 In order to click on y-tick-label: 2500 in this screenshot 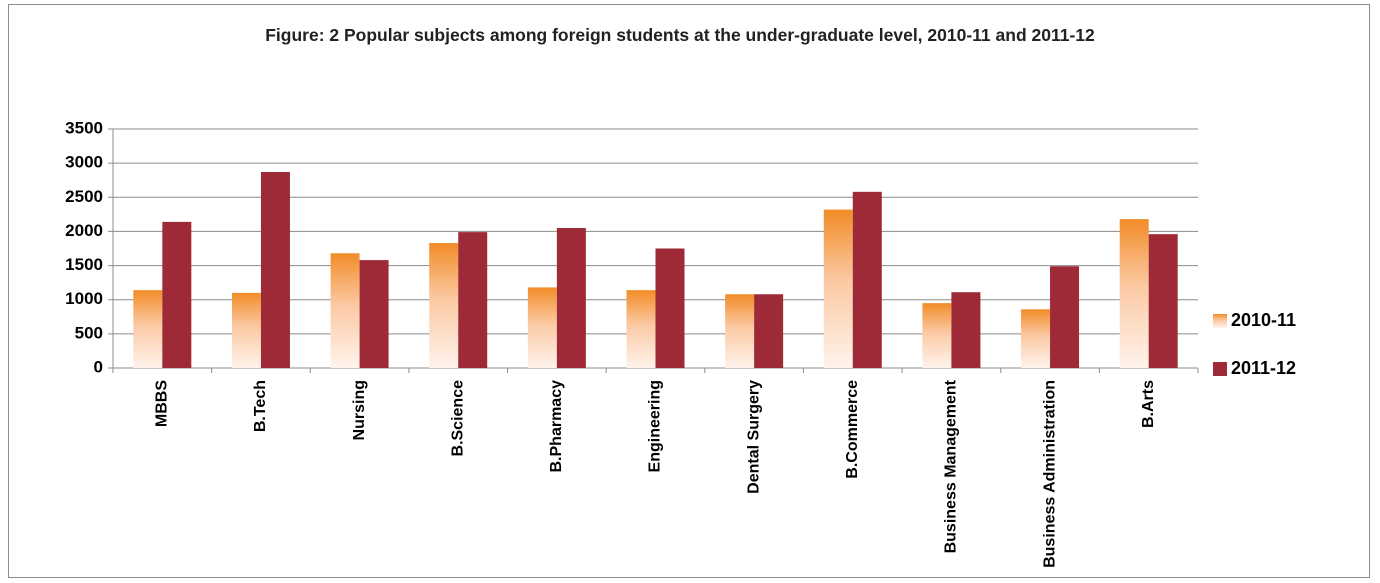, I will do `click(84, 196)`.